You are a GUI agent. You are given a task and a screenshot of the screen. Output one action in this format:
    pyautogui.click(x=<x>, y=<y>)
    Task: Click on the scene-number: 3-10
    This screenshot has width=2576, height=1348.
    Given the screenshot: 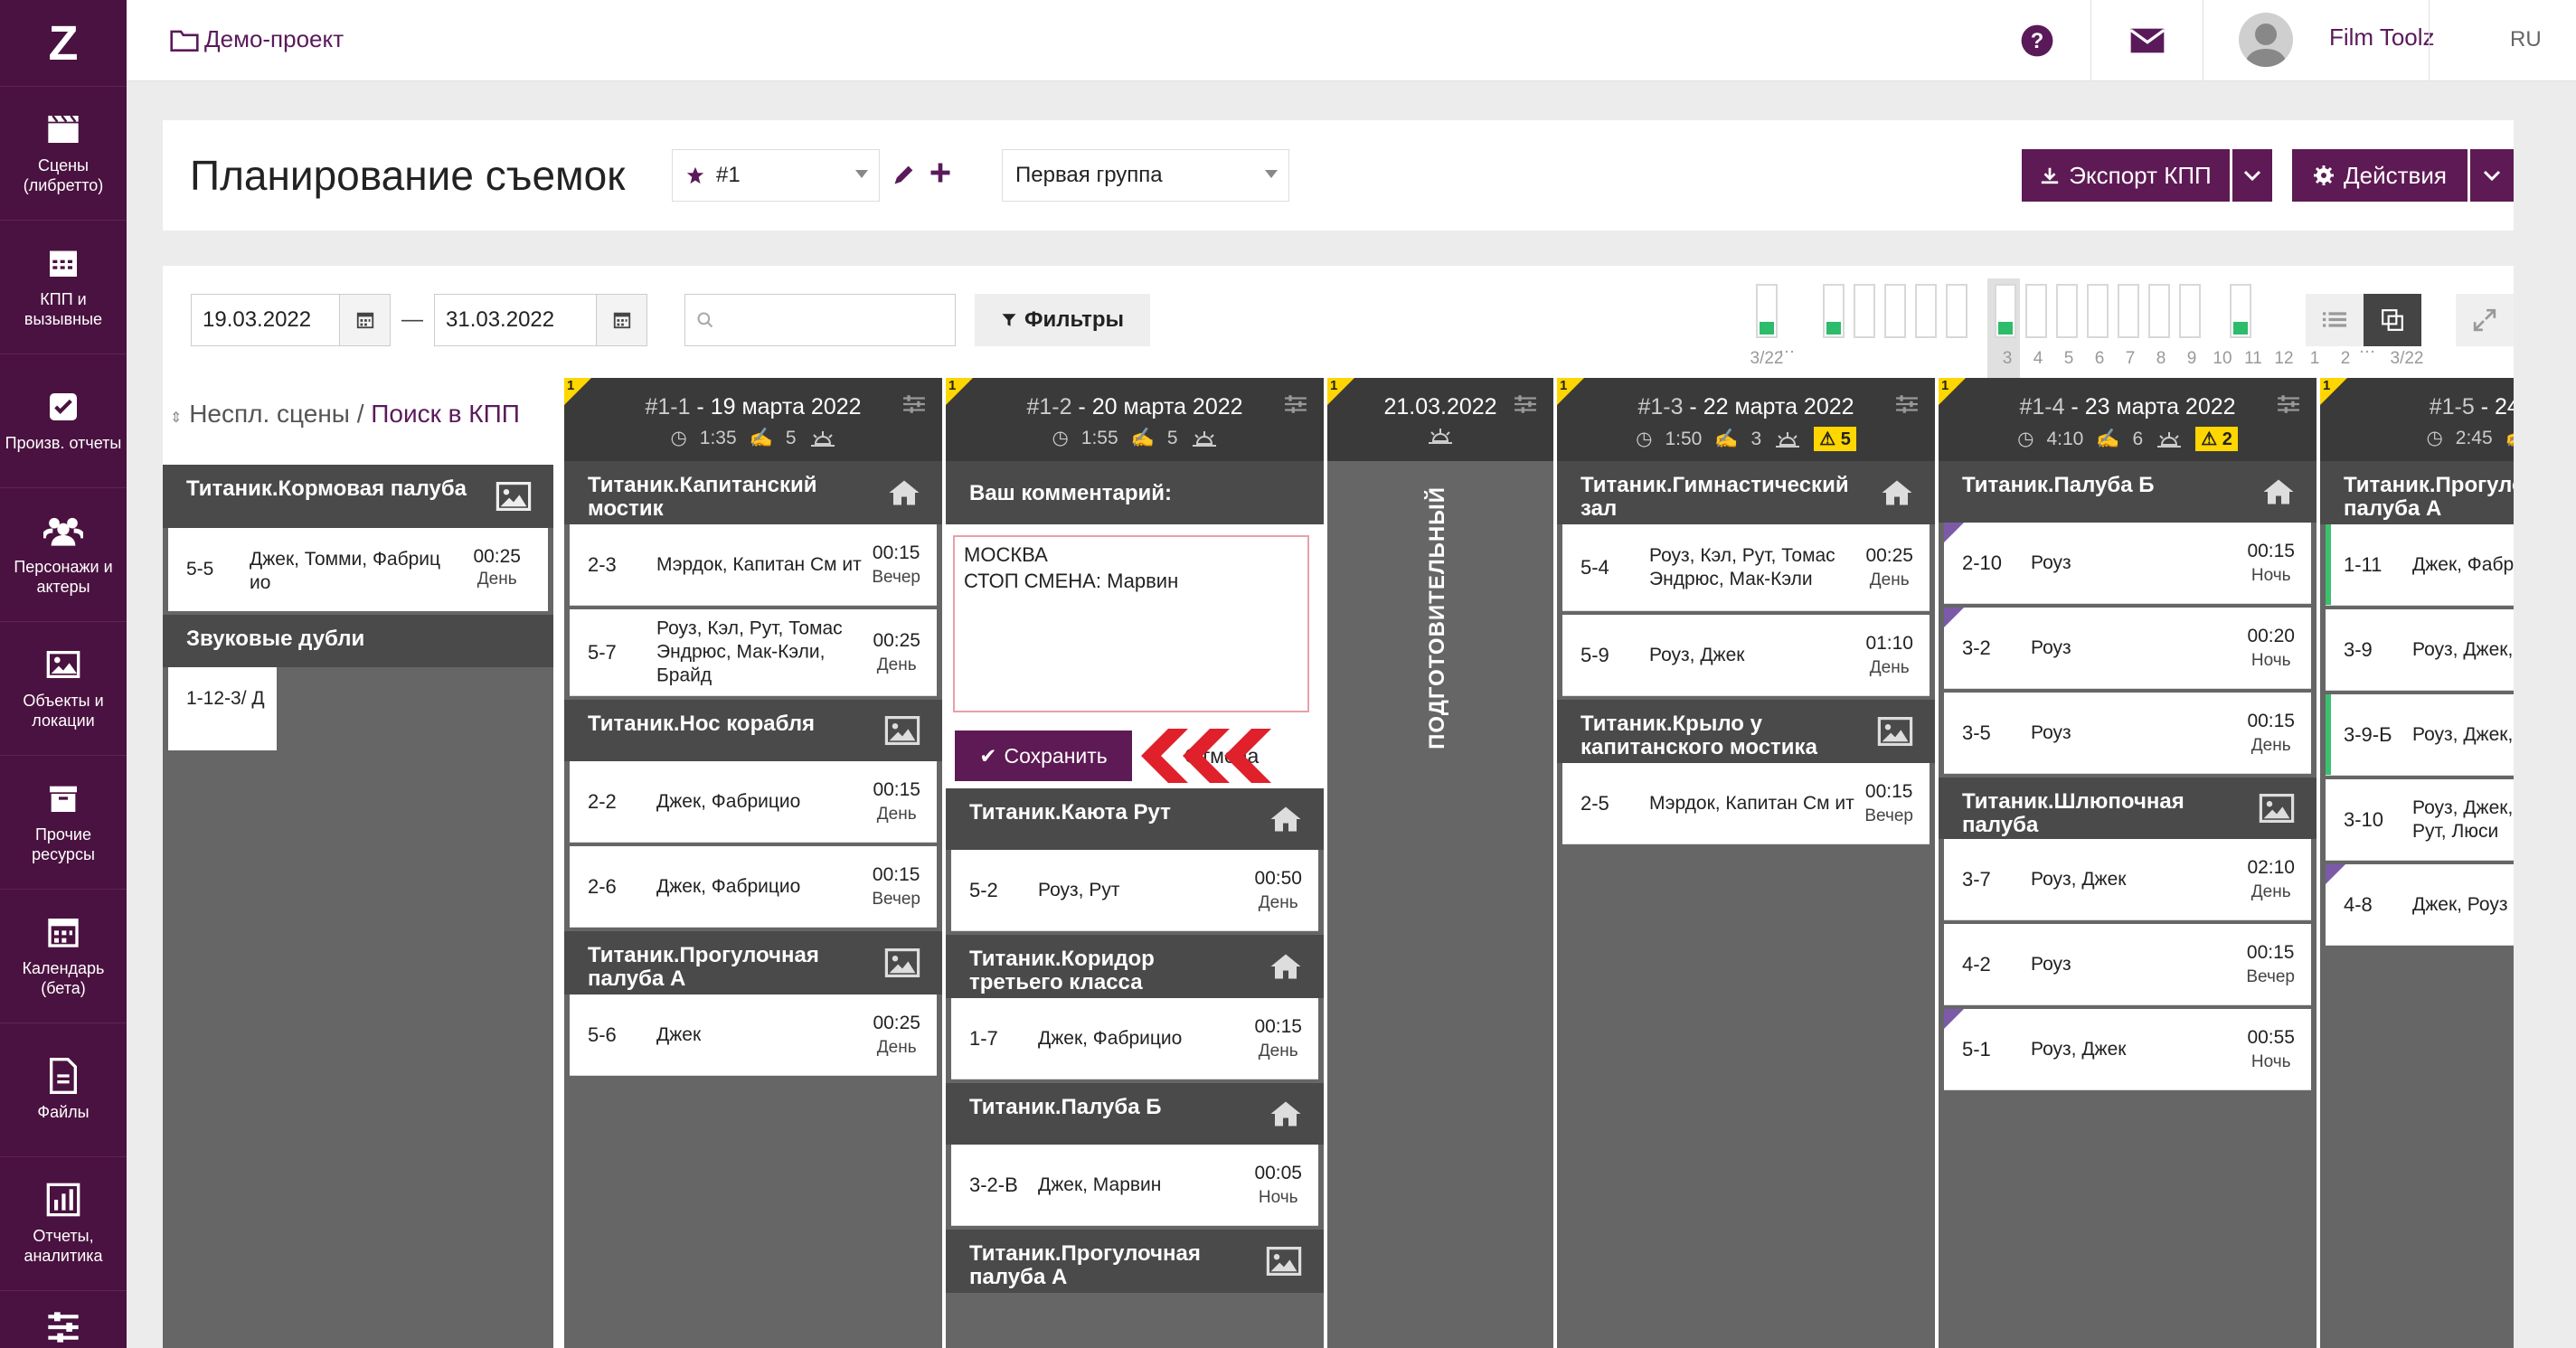 What is the action you would take?
    pyautogui.click(x=2364, y=819)
    